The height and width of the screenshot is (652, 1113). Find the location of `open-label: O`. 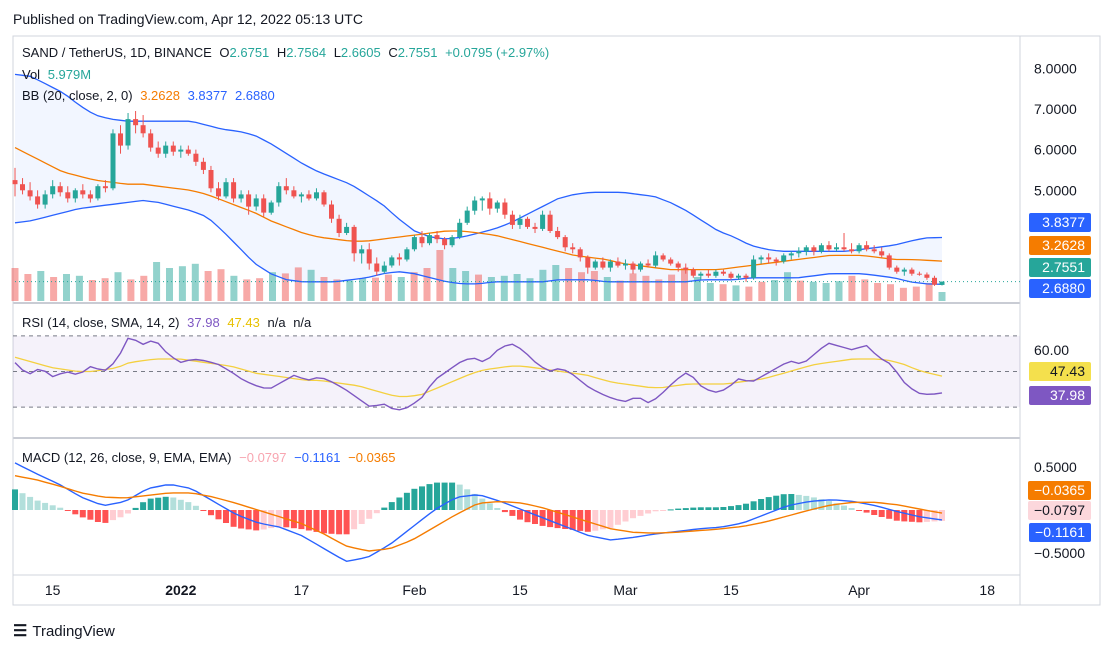

open-label: O is located at coordinates (224, 52).